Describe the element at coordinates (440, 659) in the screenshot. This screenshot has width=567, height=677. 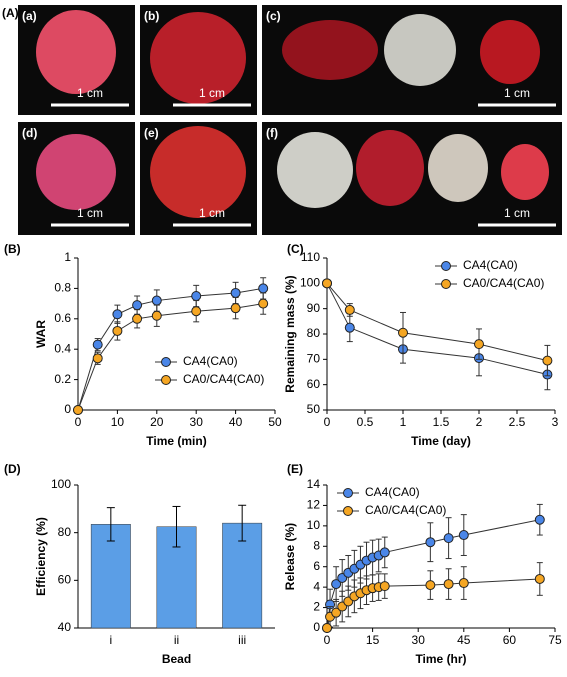
I see `x-axis-label: Time (hr)` at that location.